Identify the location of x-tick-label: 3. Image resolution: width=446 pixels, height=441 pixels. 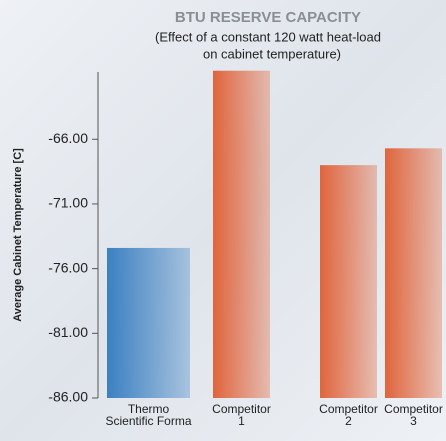
(413, 421).